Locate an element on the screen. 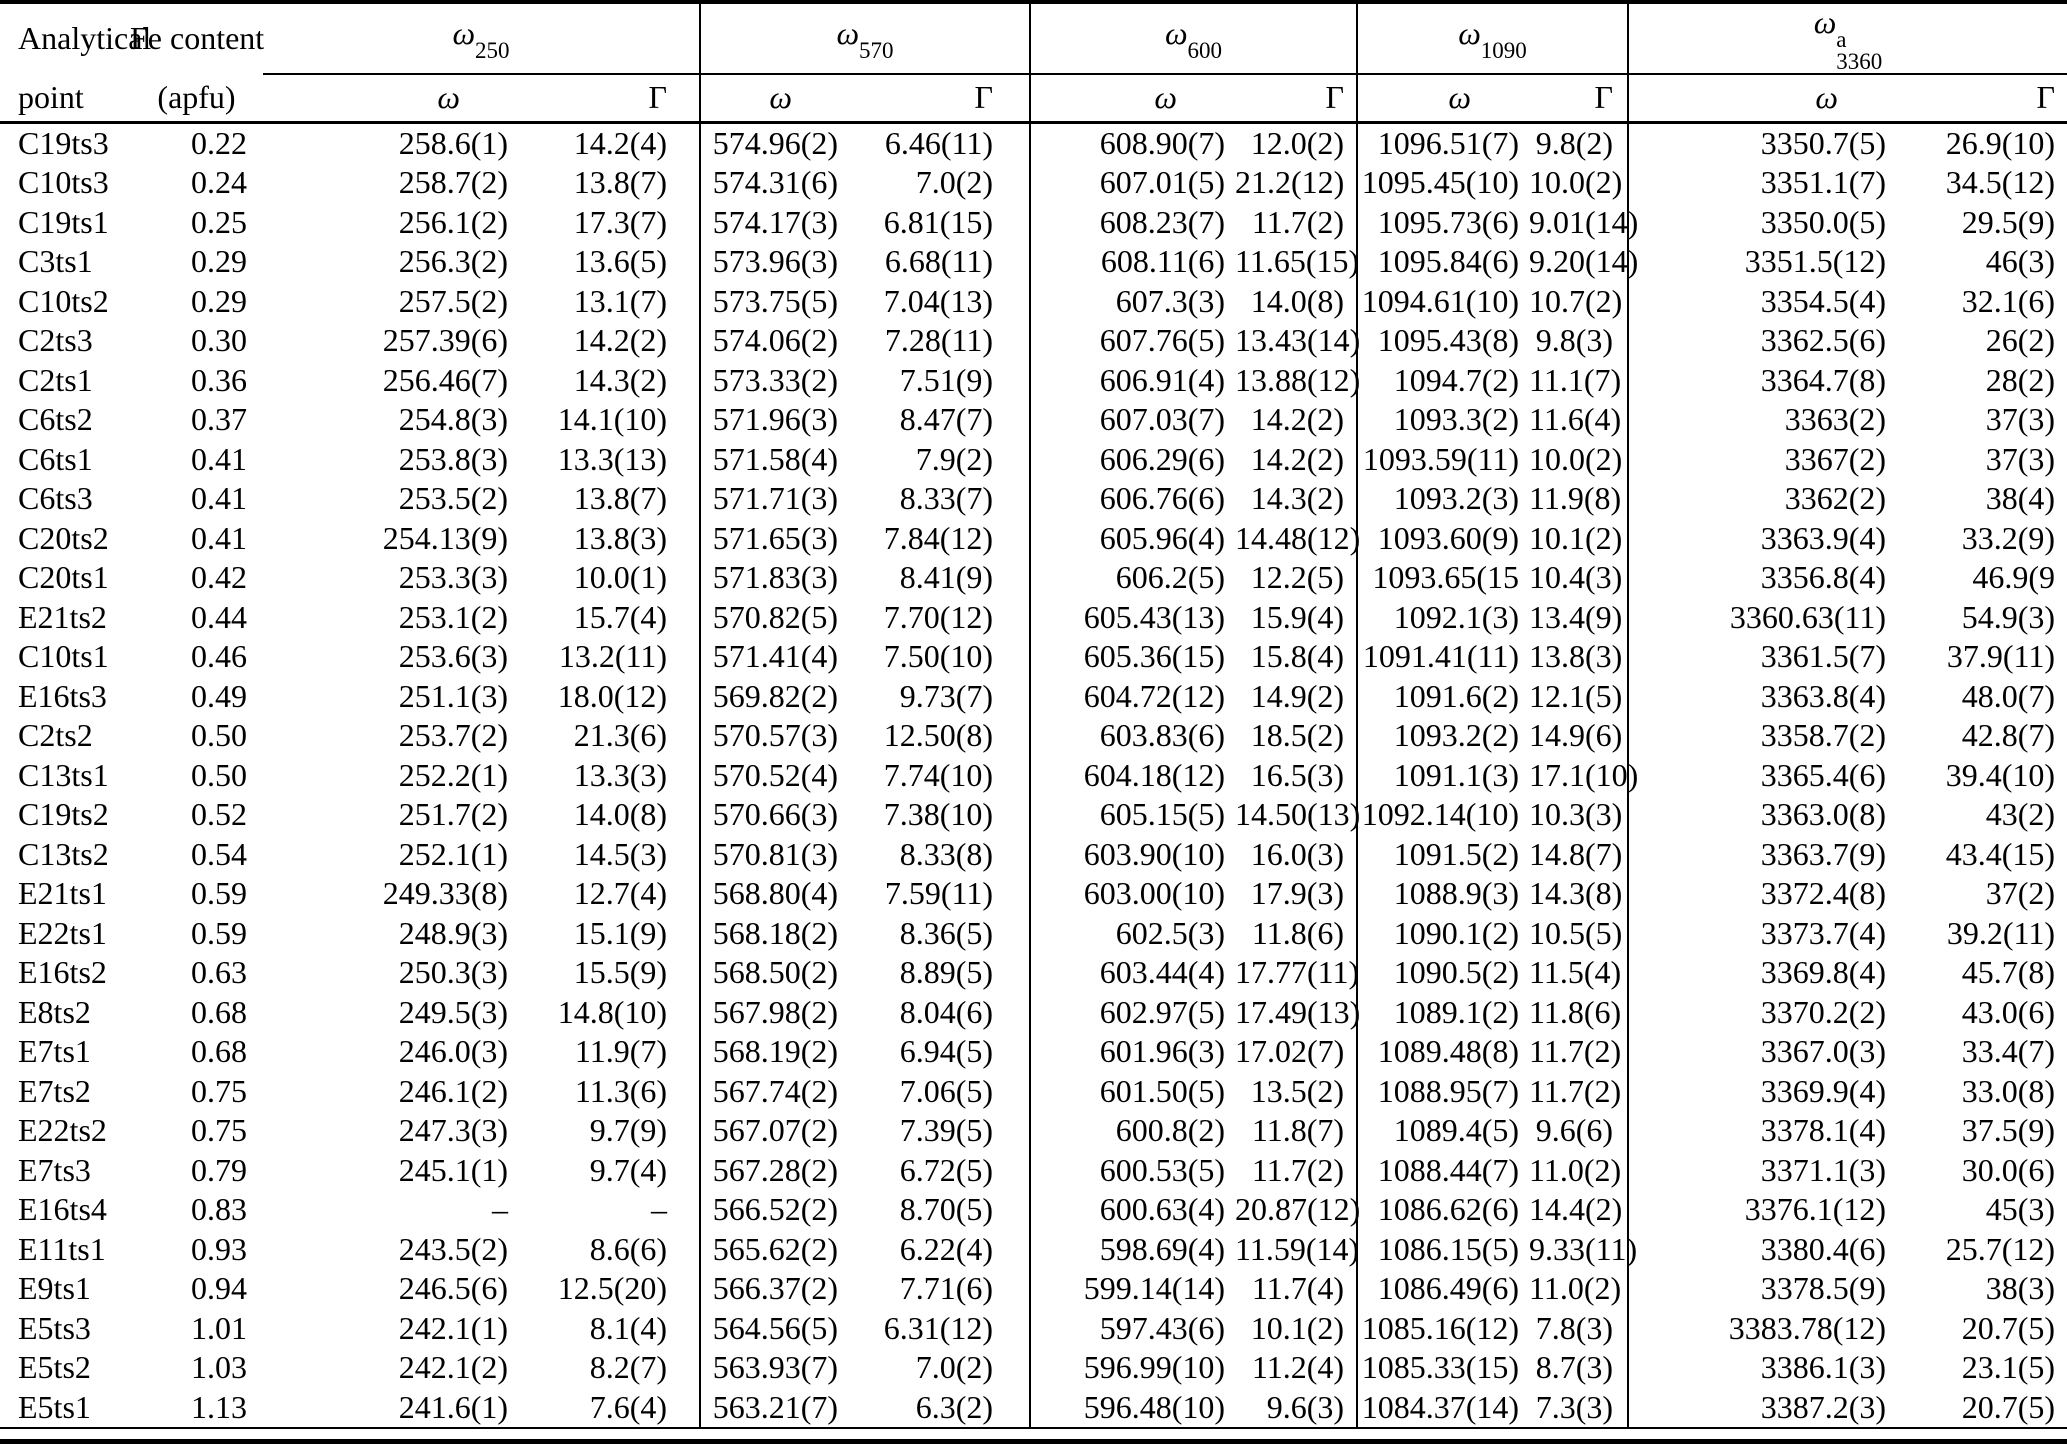 Image resolution: width=2067 pixels, height=1444 pixels. value-cell: 0.49 is located at coordinates (219, 695).